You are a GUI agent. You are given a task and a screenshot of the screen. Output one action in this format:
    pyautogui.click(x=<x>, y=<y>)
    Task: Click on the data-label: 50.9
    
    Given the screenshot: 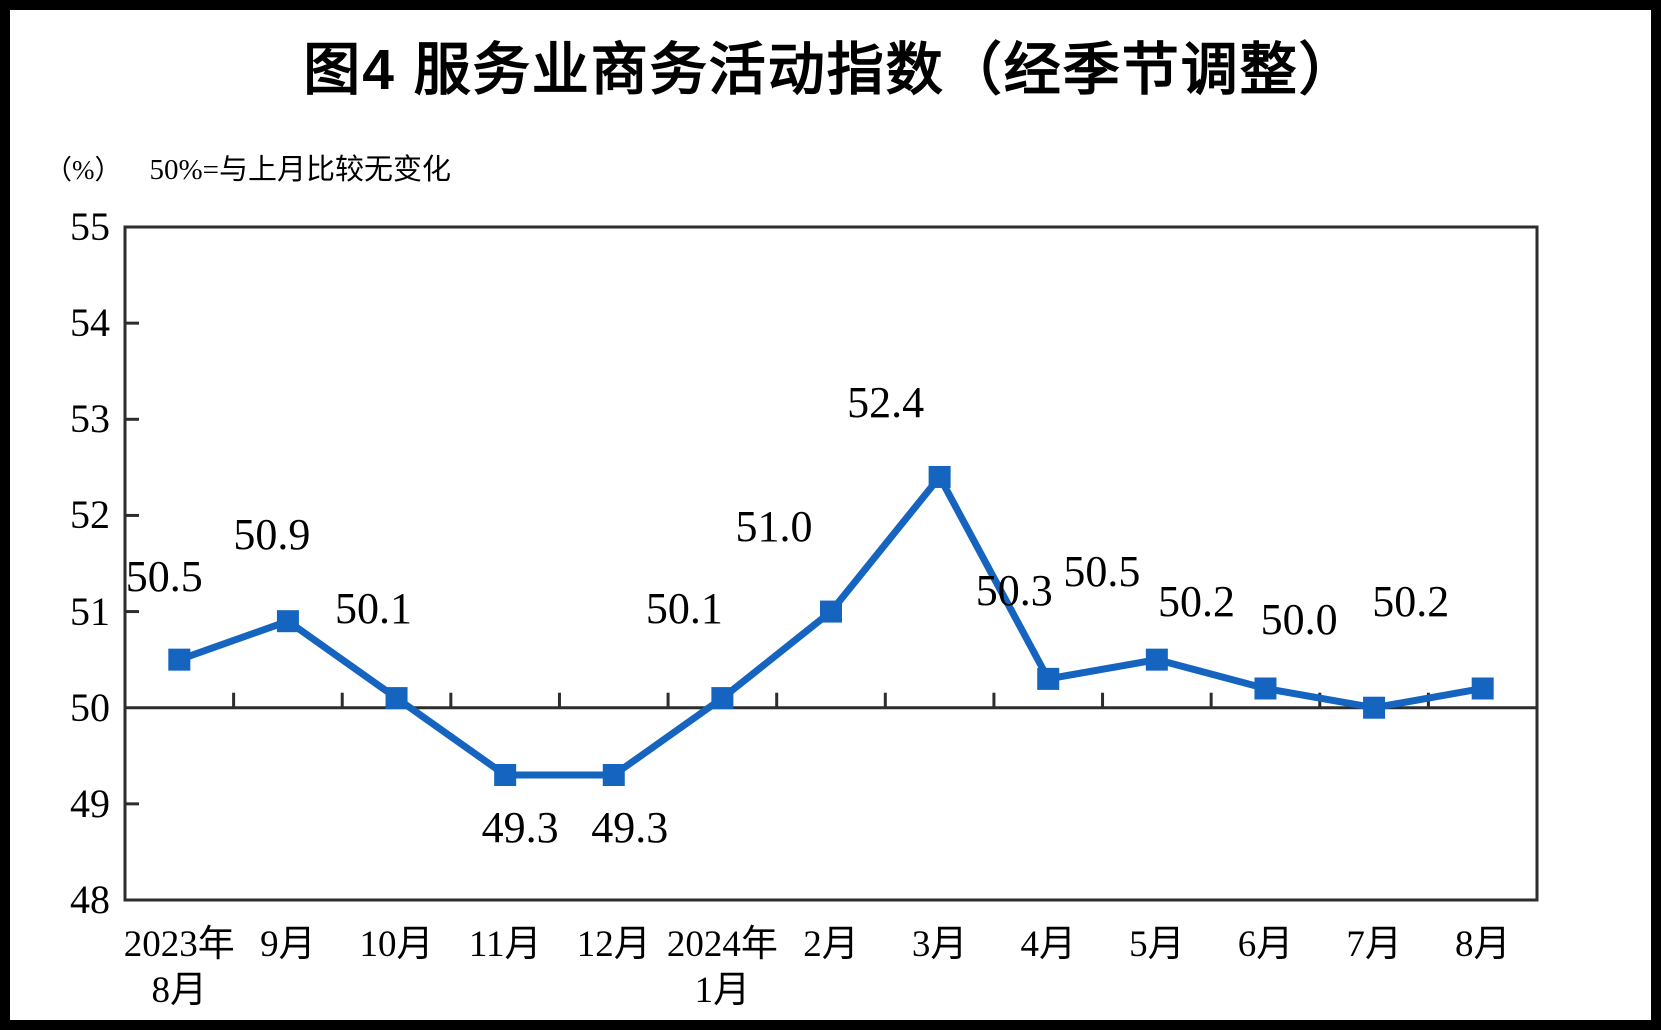 What is the action you would take?
    pyautogui.click(x=272, y=535)
    